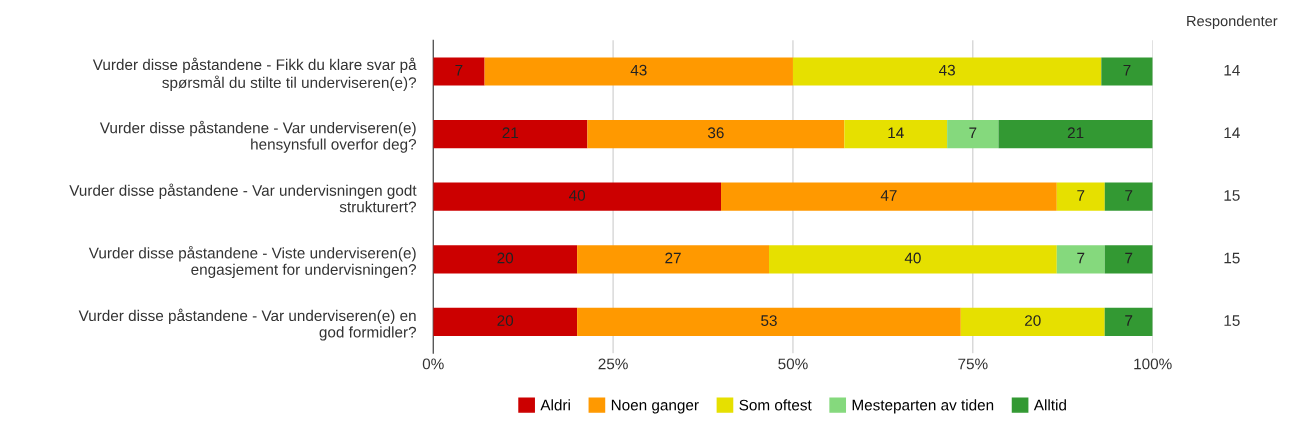 The width and height of the screenshot is (1301, 423). What do you see at coordinates (252, 262) in the screenshot?
I see `y-tick-label: Vurder disse påstandene - Viste underviseren(e) engasjement for undervisningen?` at bounding box center [252, 262].